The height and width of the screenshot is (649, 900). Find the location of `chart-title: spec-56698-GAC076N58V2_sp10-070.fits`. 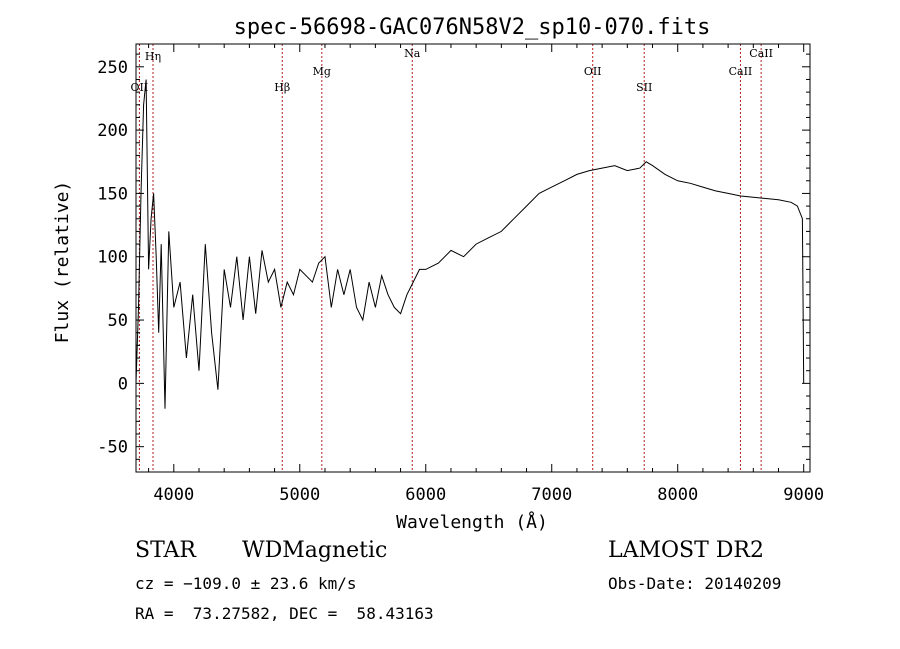

chart-title: spec-56698-GAC076N58V2_sp10-070.fits is located at coordinates (472, 27).